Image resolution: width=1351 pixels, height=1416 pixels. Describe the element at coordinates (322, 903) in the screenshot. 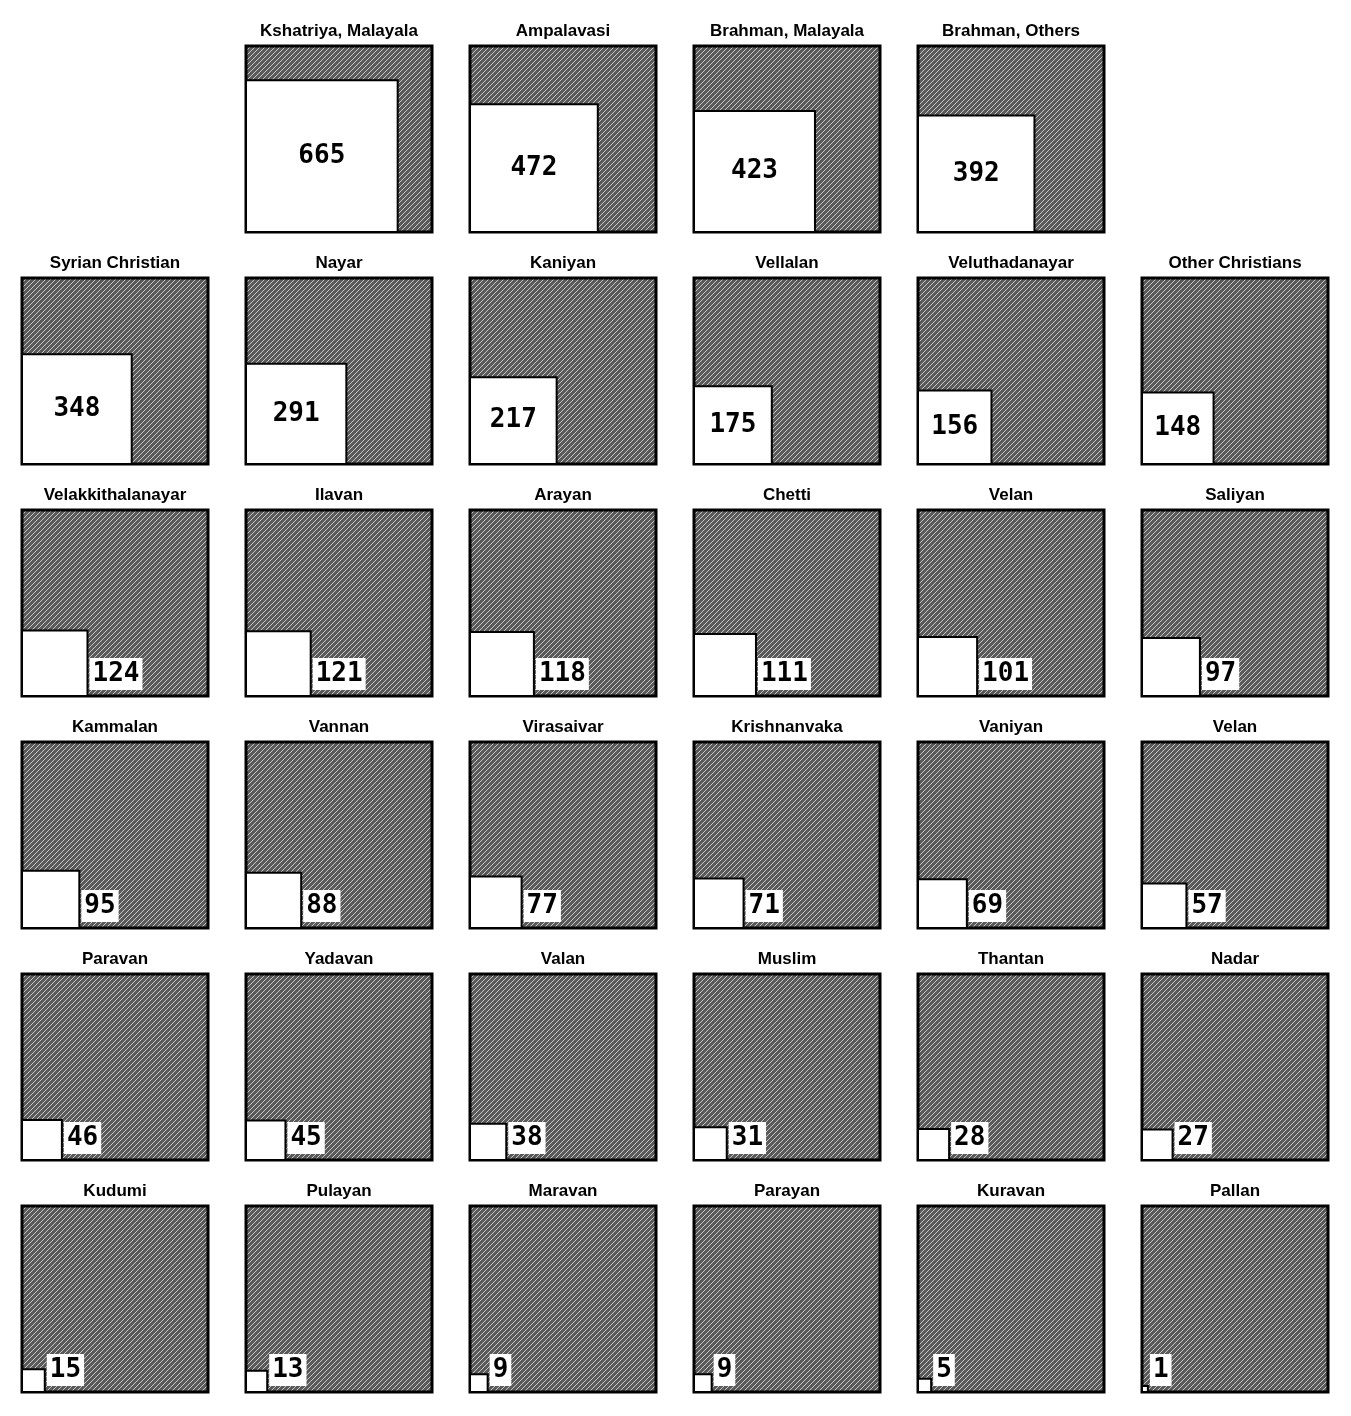

I see `data-label: 88` at that location.